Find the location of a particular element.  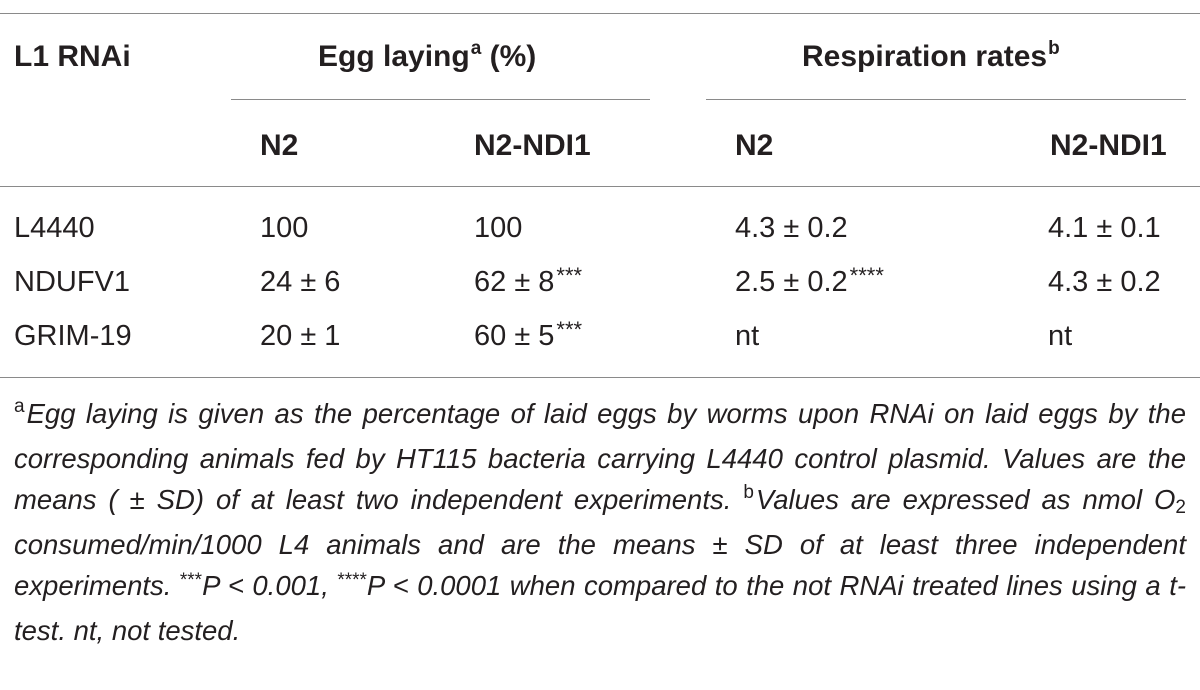

subcol-resp-n2-ndi1: N2-NDI1 is located at coordinates (1108, 145).